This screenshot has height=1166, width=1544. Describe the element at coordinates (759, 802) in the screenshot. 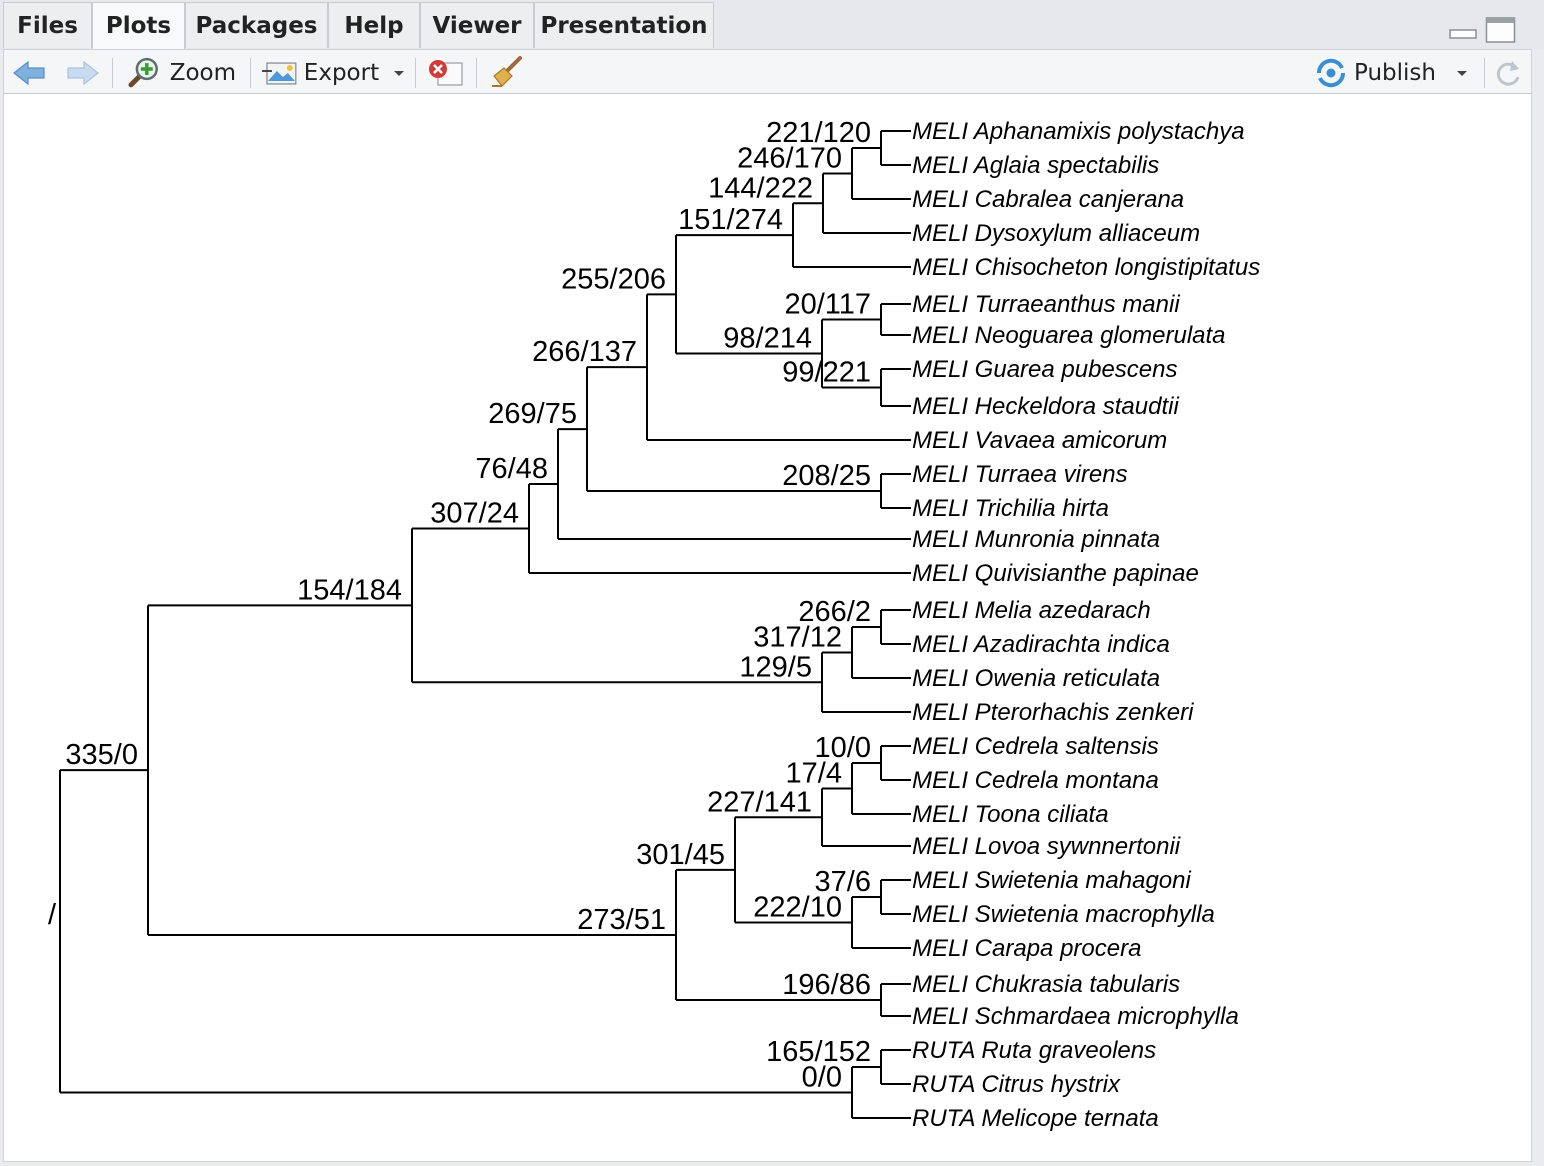

I see `node-label: 227/141` at that location.